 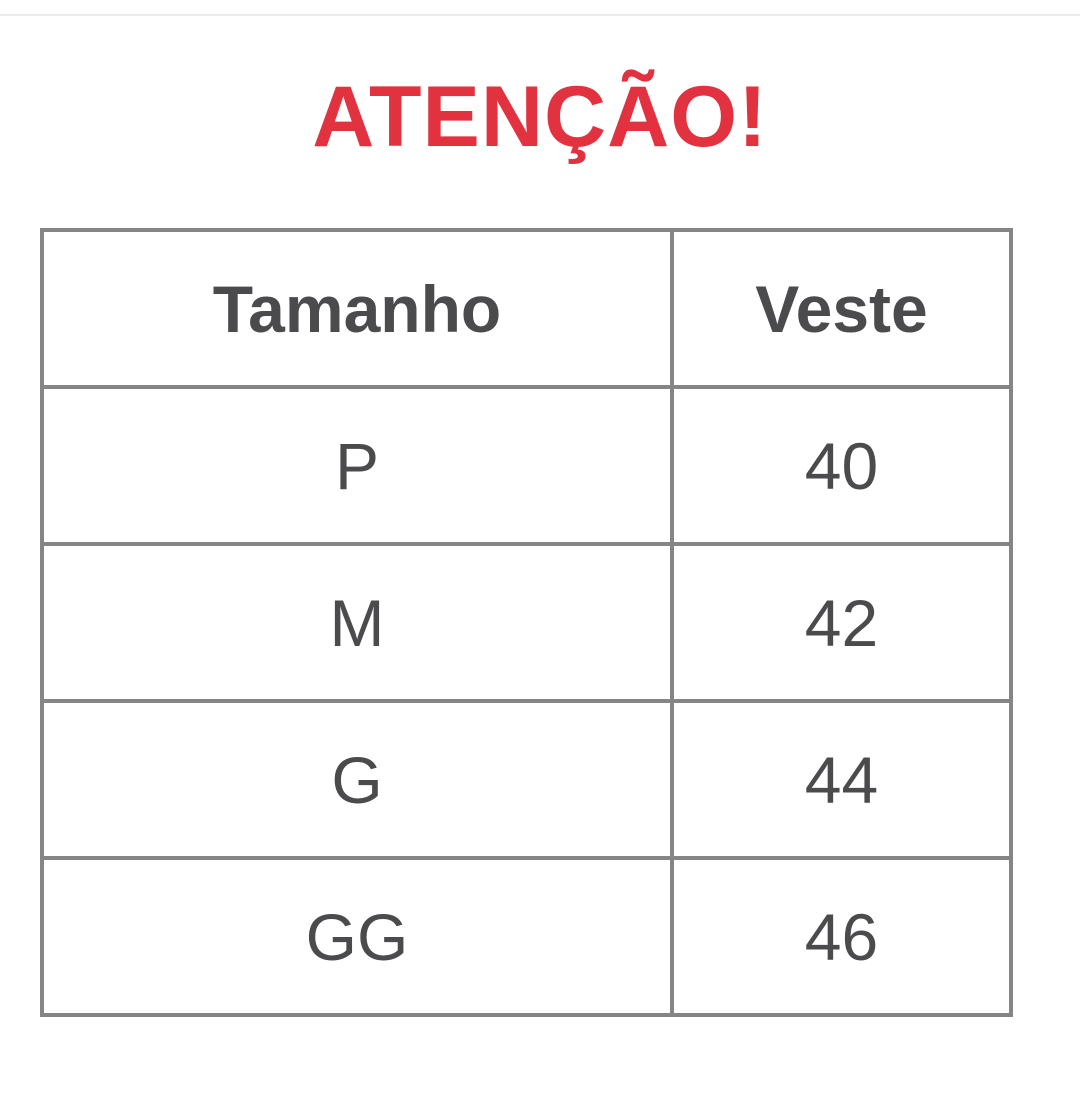 I want to click on table-row: M 42, so click(x=526, y=622).